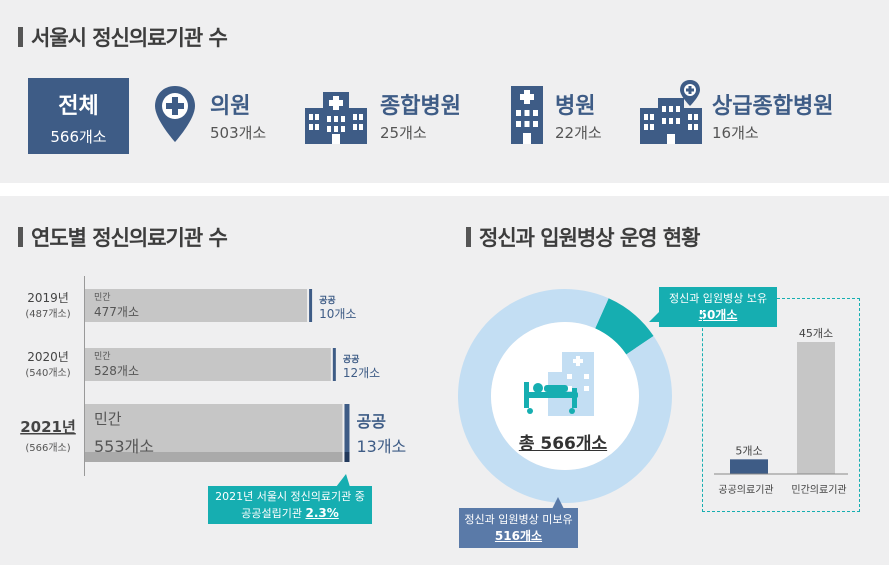  What do you see at coordinates (123, 37) in the screenshot?
I see `summary-title: 서울시 정신의료기관 수` at bounding box center [123, 37].